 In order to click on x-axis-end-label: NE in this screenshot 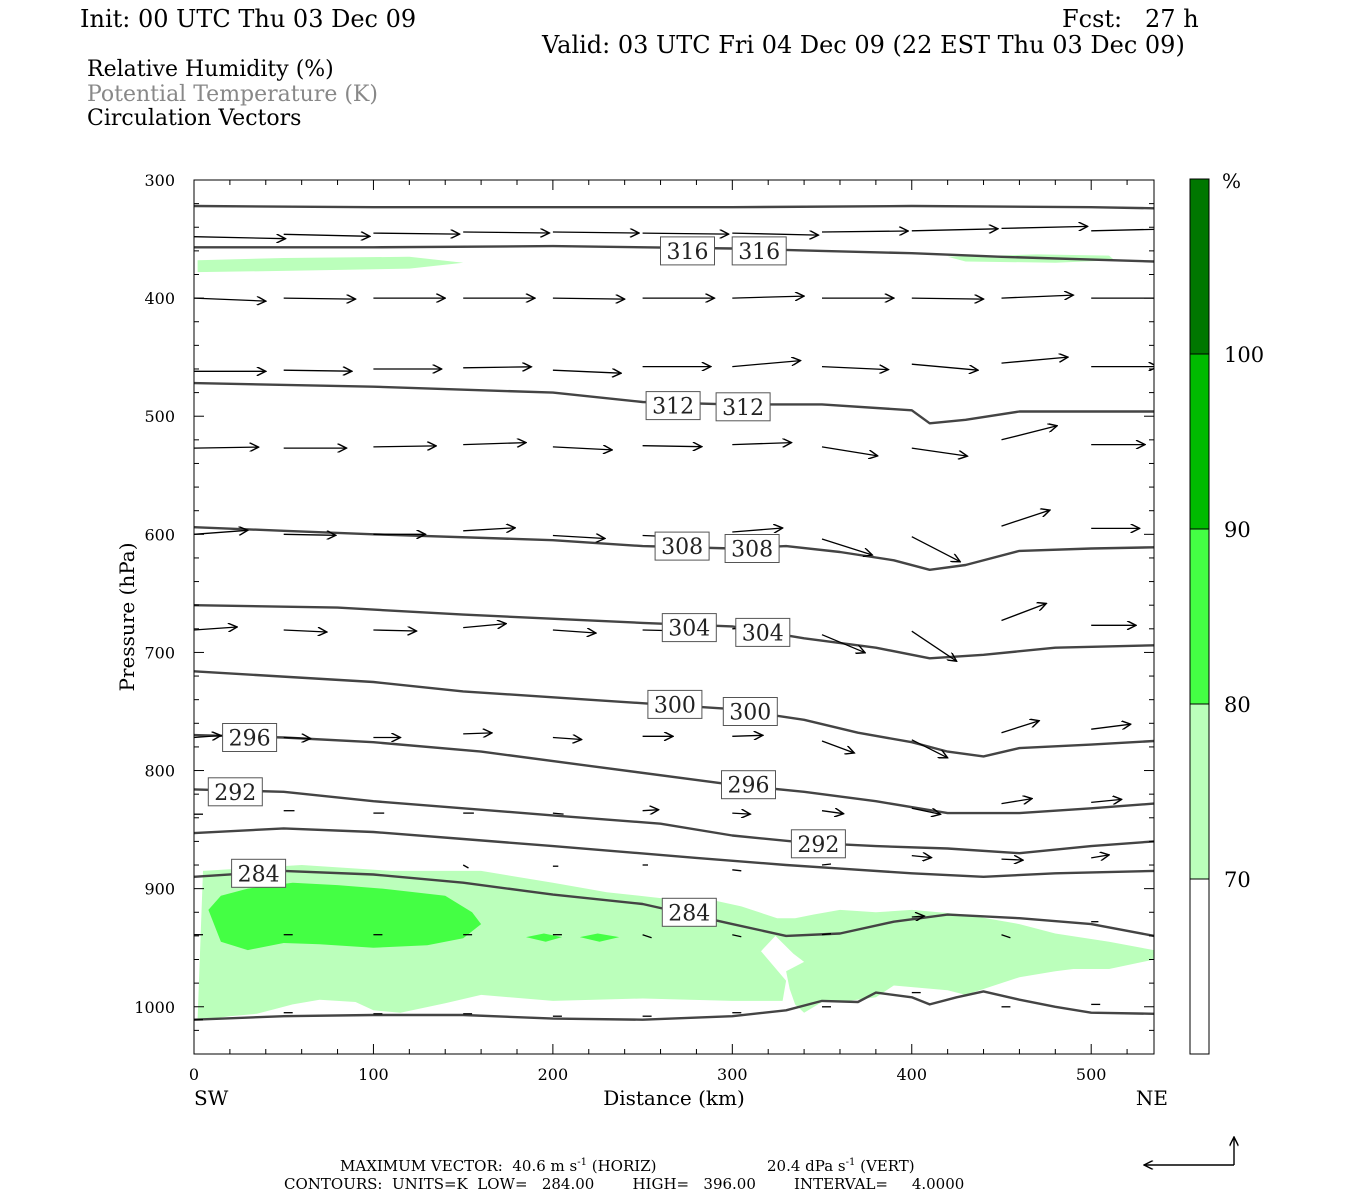, I will do `click(1152, 1098)`.